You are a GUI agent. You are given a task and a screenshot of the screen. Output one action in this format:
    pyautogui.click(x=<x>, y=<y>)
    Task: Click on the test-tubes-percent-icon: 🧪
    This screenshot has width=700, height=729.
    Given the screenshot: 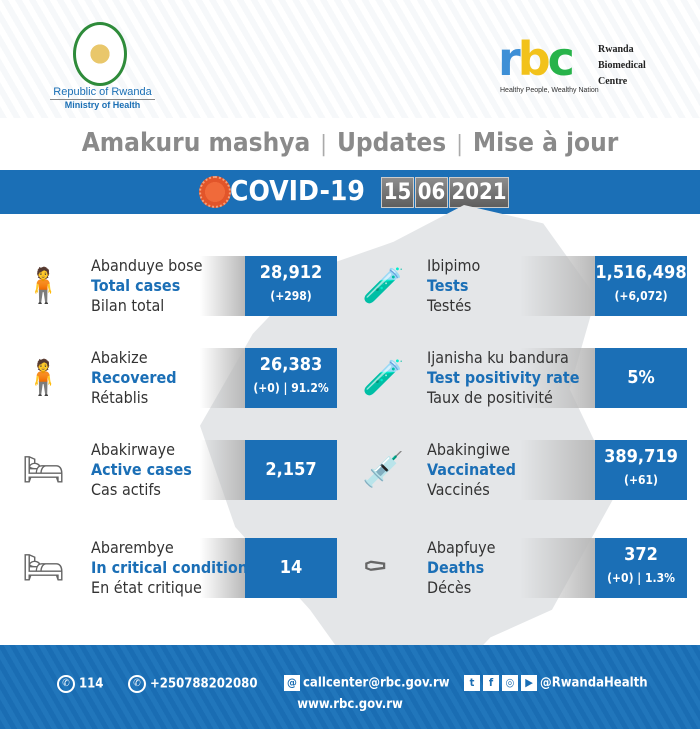 What is the action you would take?
    pyautogui.click(x=383, y=378)
    